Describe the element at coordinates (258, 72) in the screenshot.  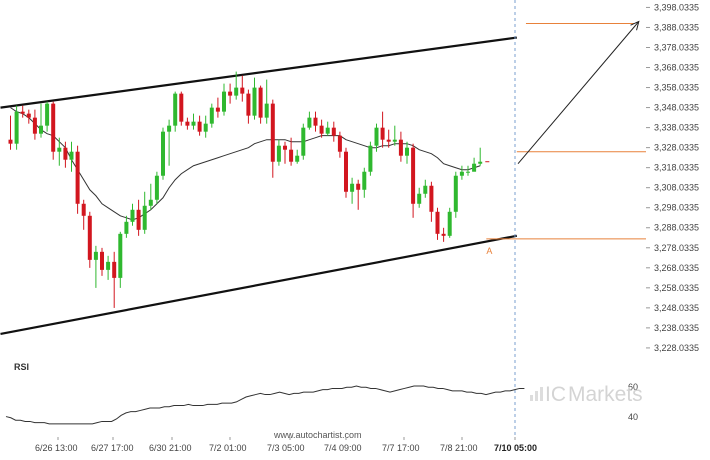
I see `channel-upper-line` at that location.